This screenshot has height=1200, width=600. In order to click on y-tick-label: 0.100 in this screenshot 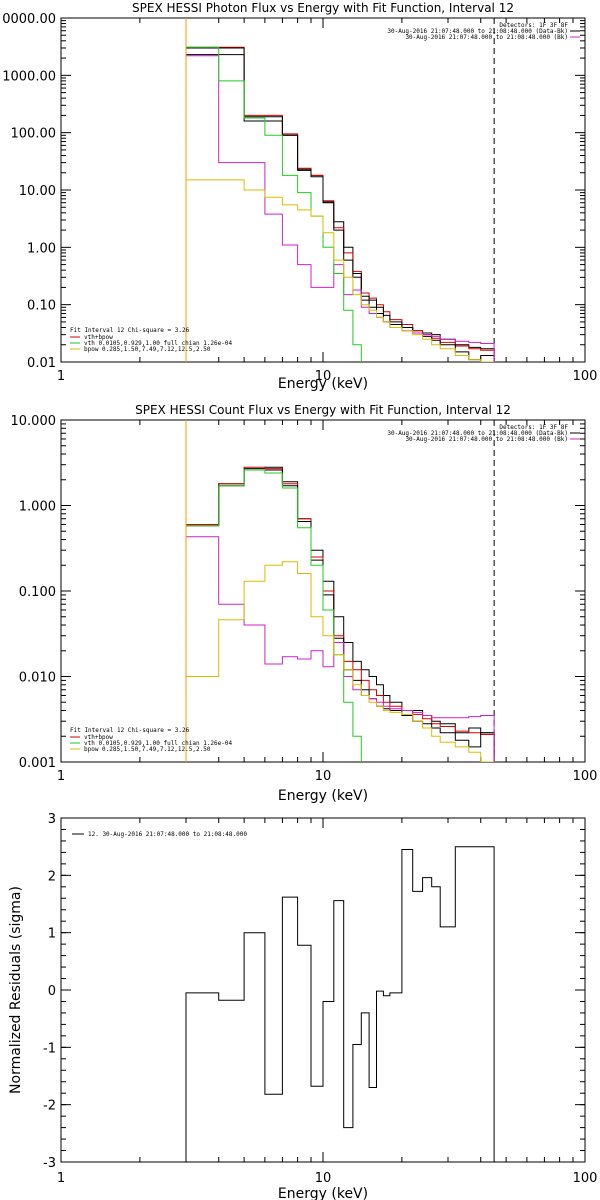, I will do `click(37, 592)`.